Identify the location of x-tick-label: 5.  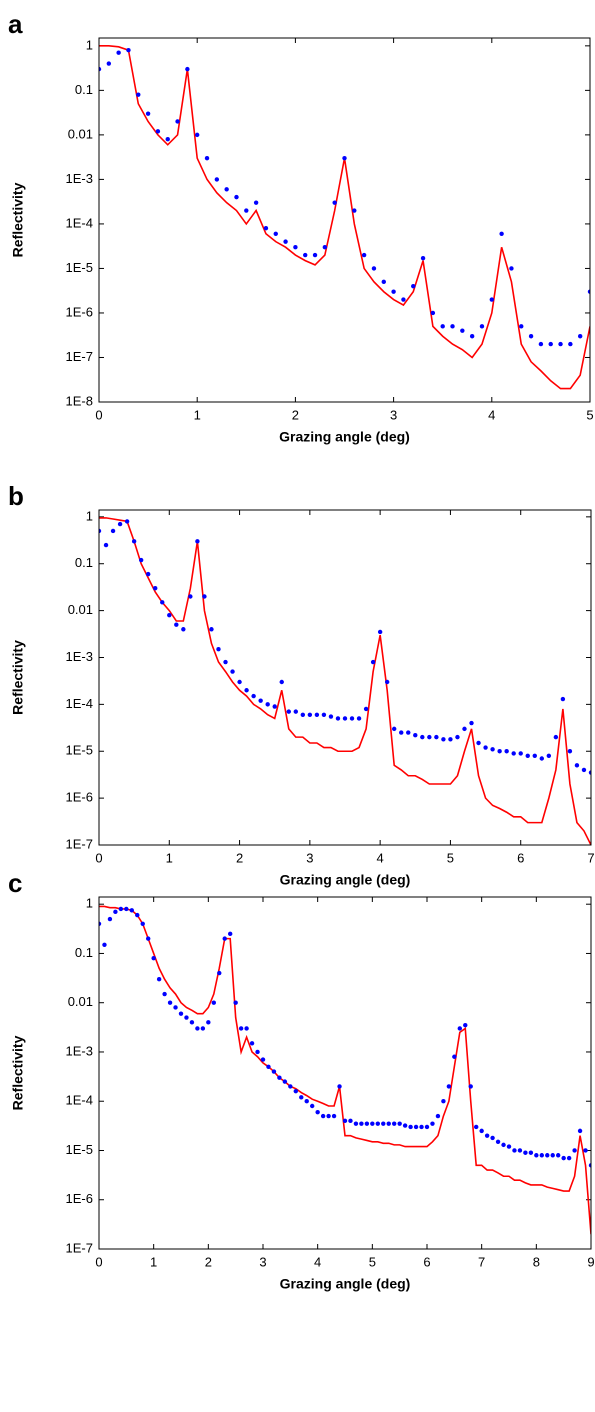
(589, 414).